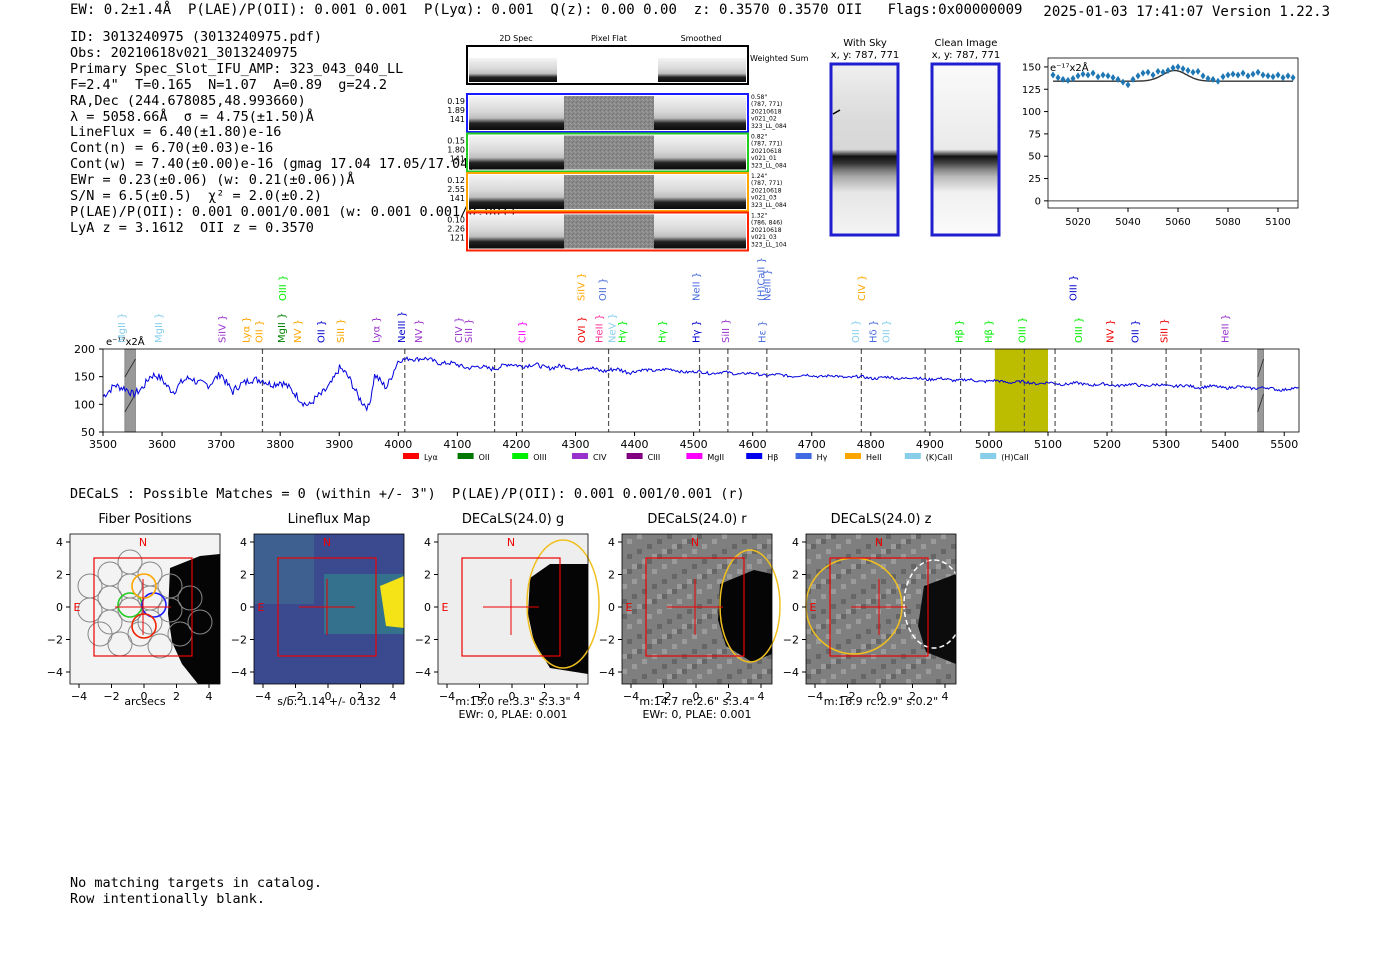 Image resolution: width=1400 pixels, height=953 pixels. Describe the element at coordinates (459, 330) in the screenshot. I see `spectral-line-label: CIV }` at that location.